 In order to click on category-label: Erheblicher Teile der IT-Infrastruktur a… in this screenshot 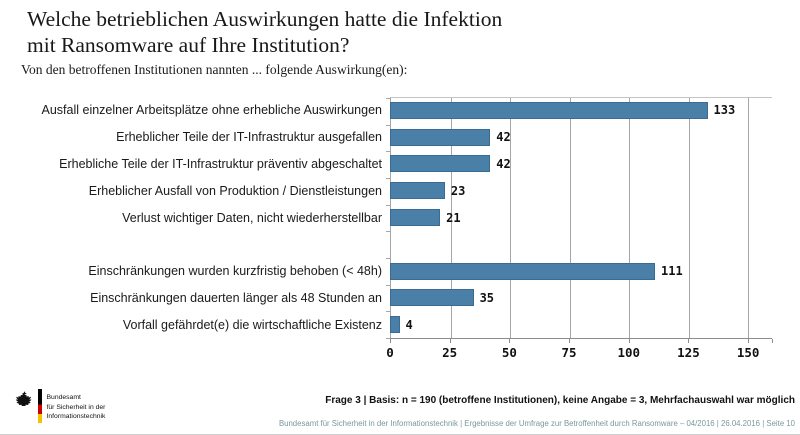, I will do `click(249, 137)`.